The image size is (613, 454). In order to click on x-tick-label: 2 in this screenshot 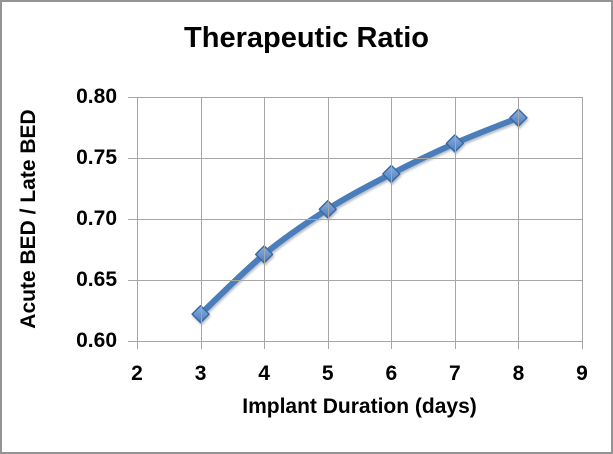, I will do `click(137, 373)`.